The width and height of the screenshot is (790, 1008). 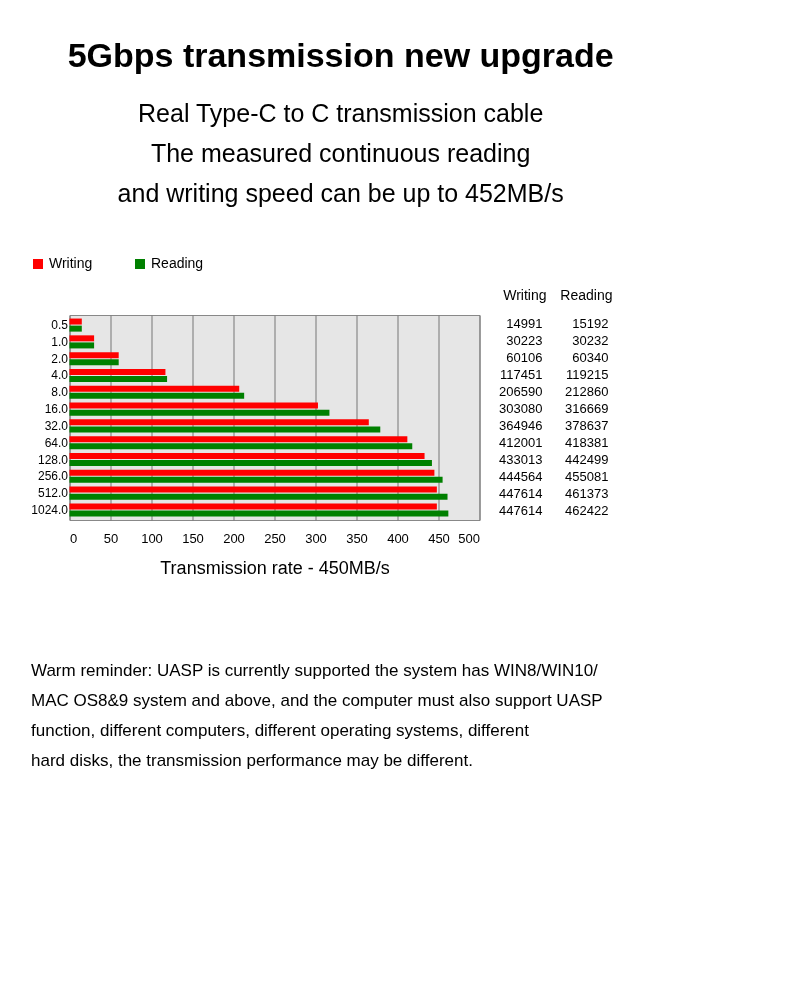 I want to click on chart-subtitle: Real Type-C to C transmission cable The measured continuous reading and writing speed can be up to 452MB/s, so click(x=340, y=153).